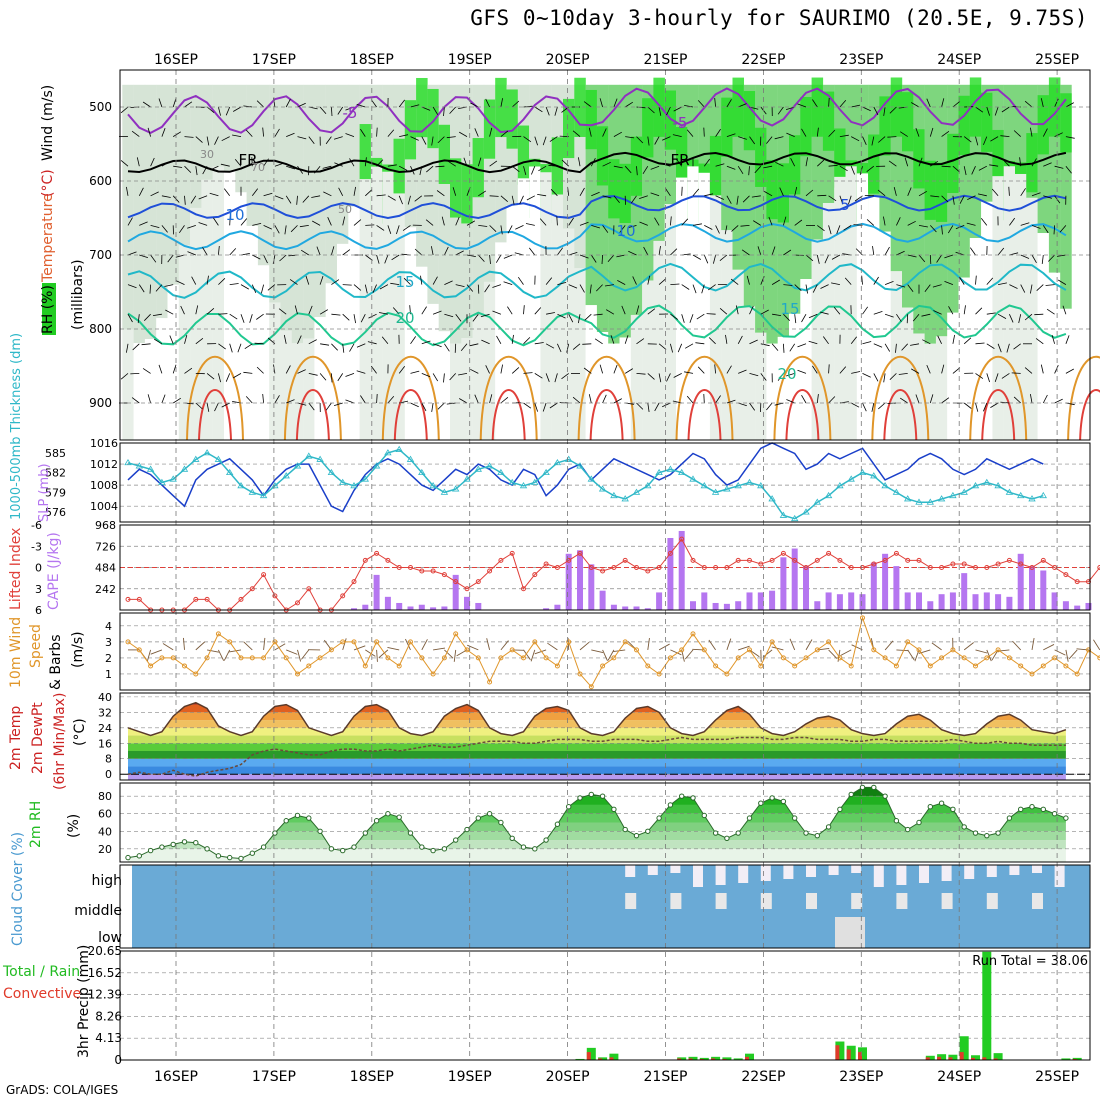 This screenshot has width=1100, height=1100. What do you see at coordinates (947, 901) in the screenshot?
I see `cloud-gap-middle` at bounding box center [947, 901].